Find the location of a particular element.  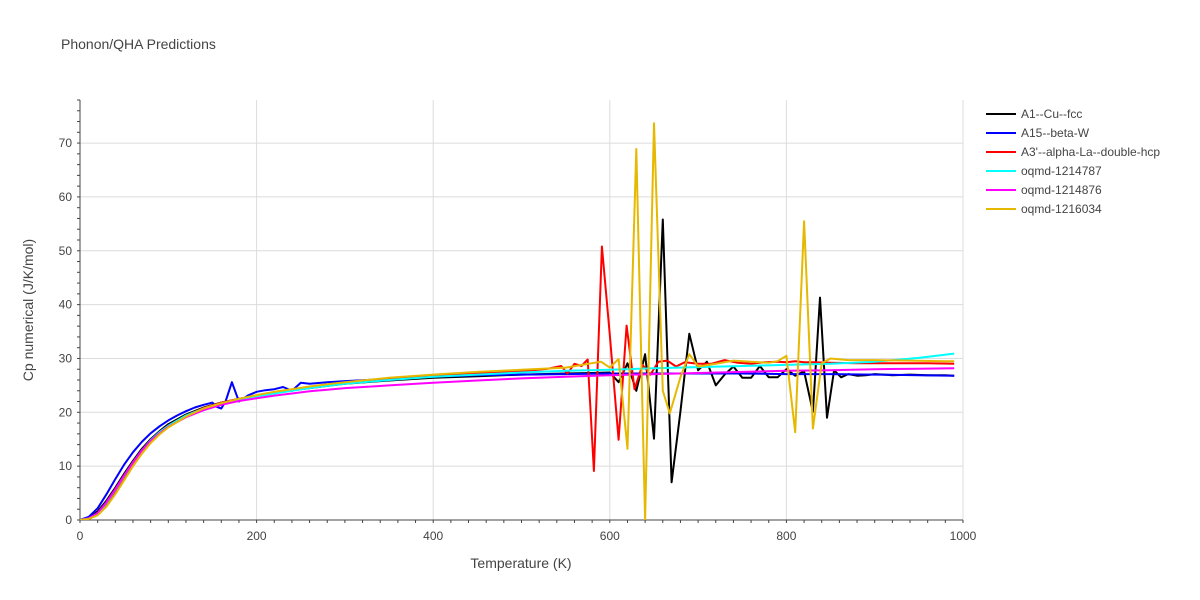

legend-label: oqmd-1214876 is located at coordinates (1061, 189).